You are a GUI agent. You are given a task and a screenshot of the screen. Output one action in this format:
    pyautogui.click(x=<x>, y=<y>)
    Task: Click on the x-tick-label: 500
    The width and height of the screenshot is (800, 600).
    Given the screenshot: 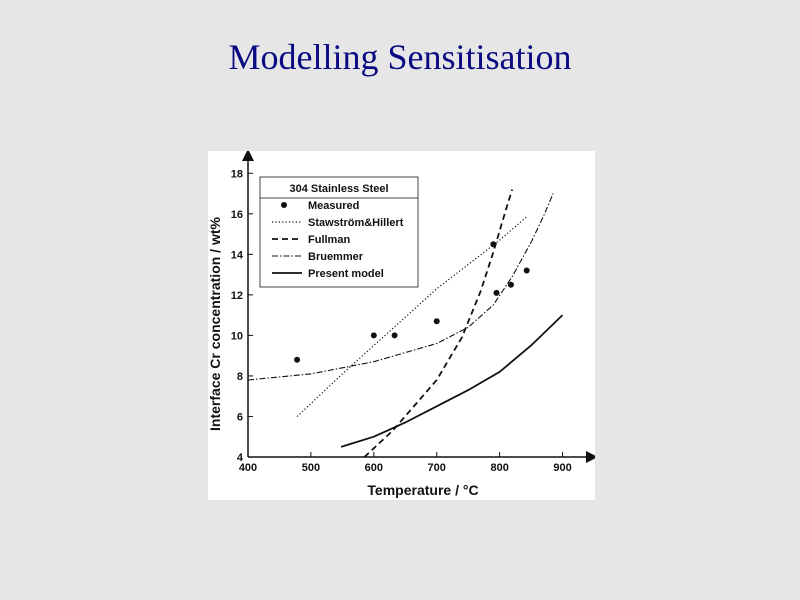 What is the action you would take?
    pyautogui.click(x=311, y=468)
    